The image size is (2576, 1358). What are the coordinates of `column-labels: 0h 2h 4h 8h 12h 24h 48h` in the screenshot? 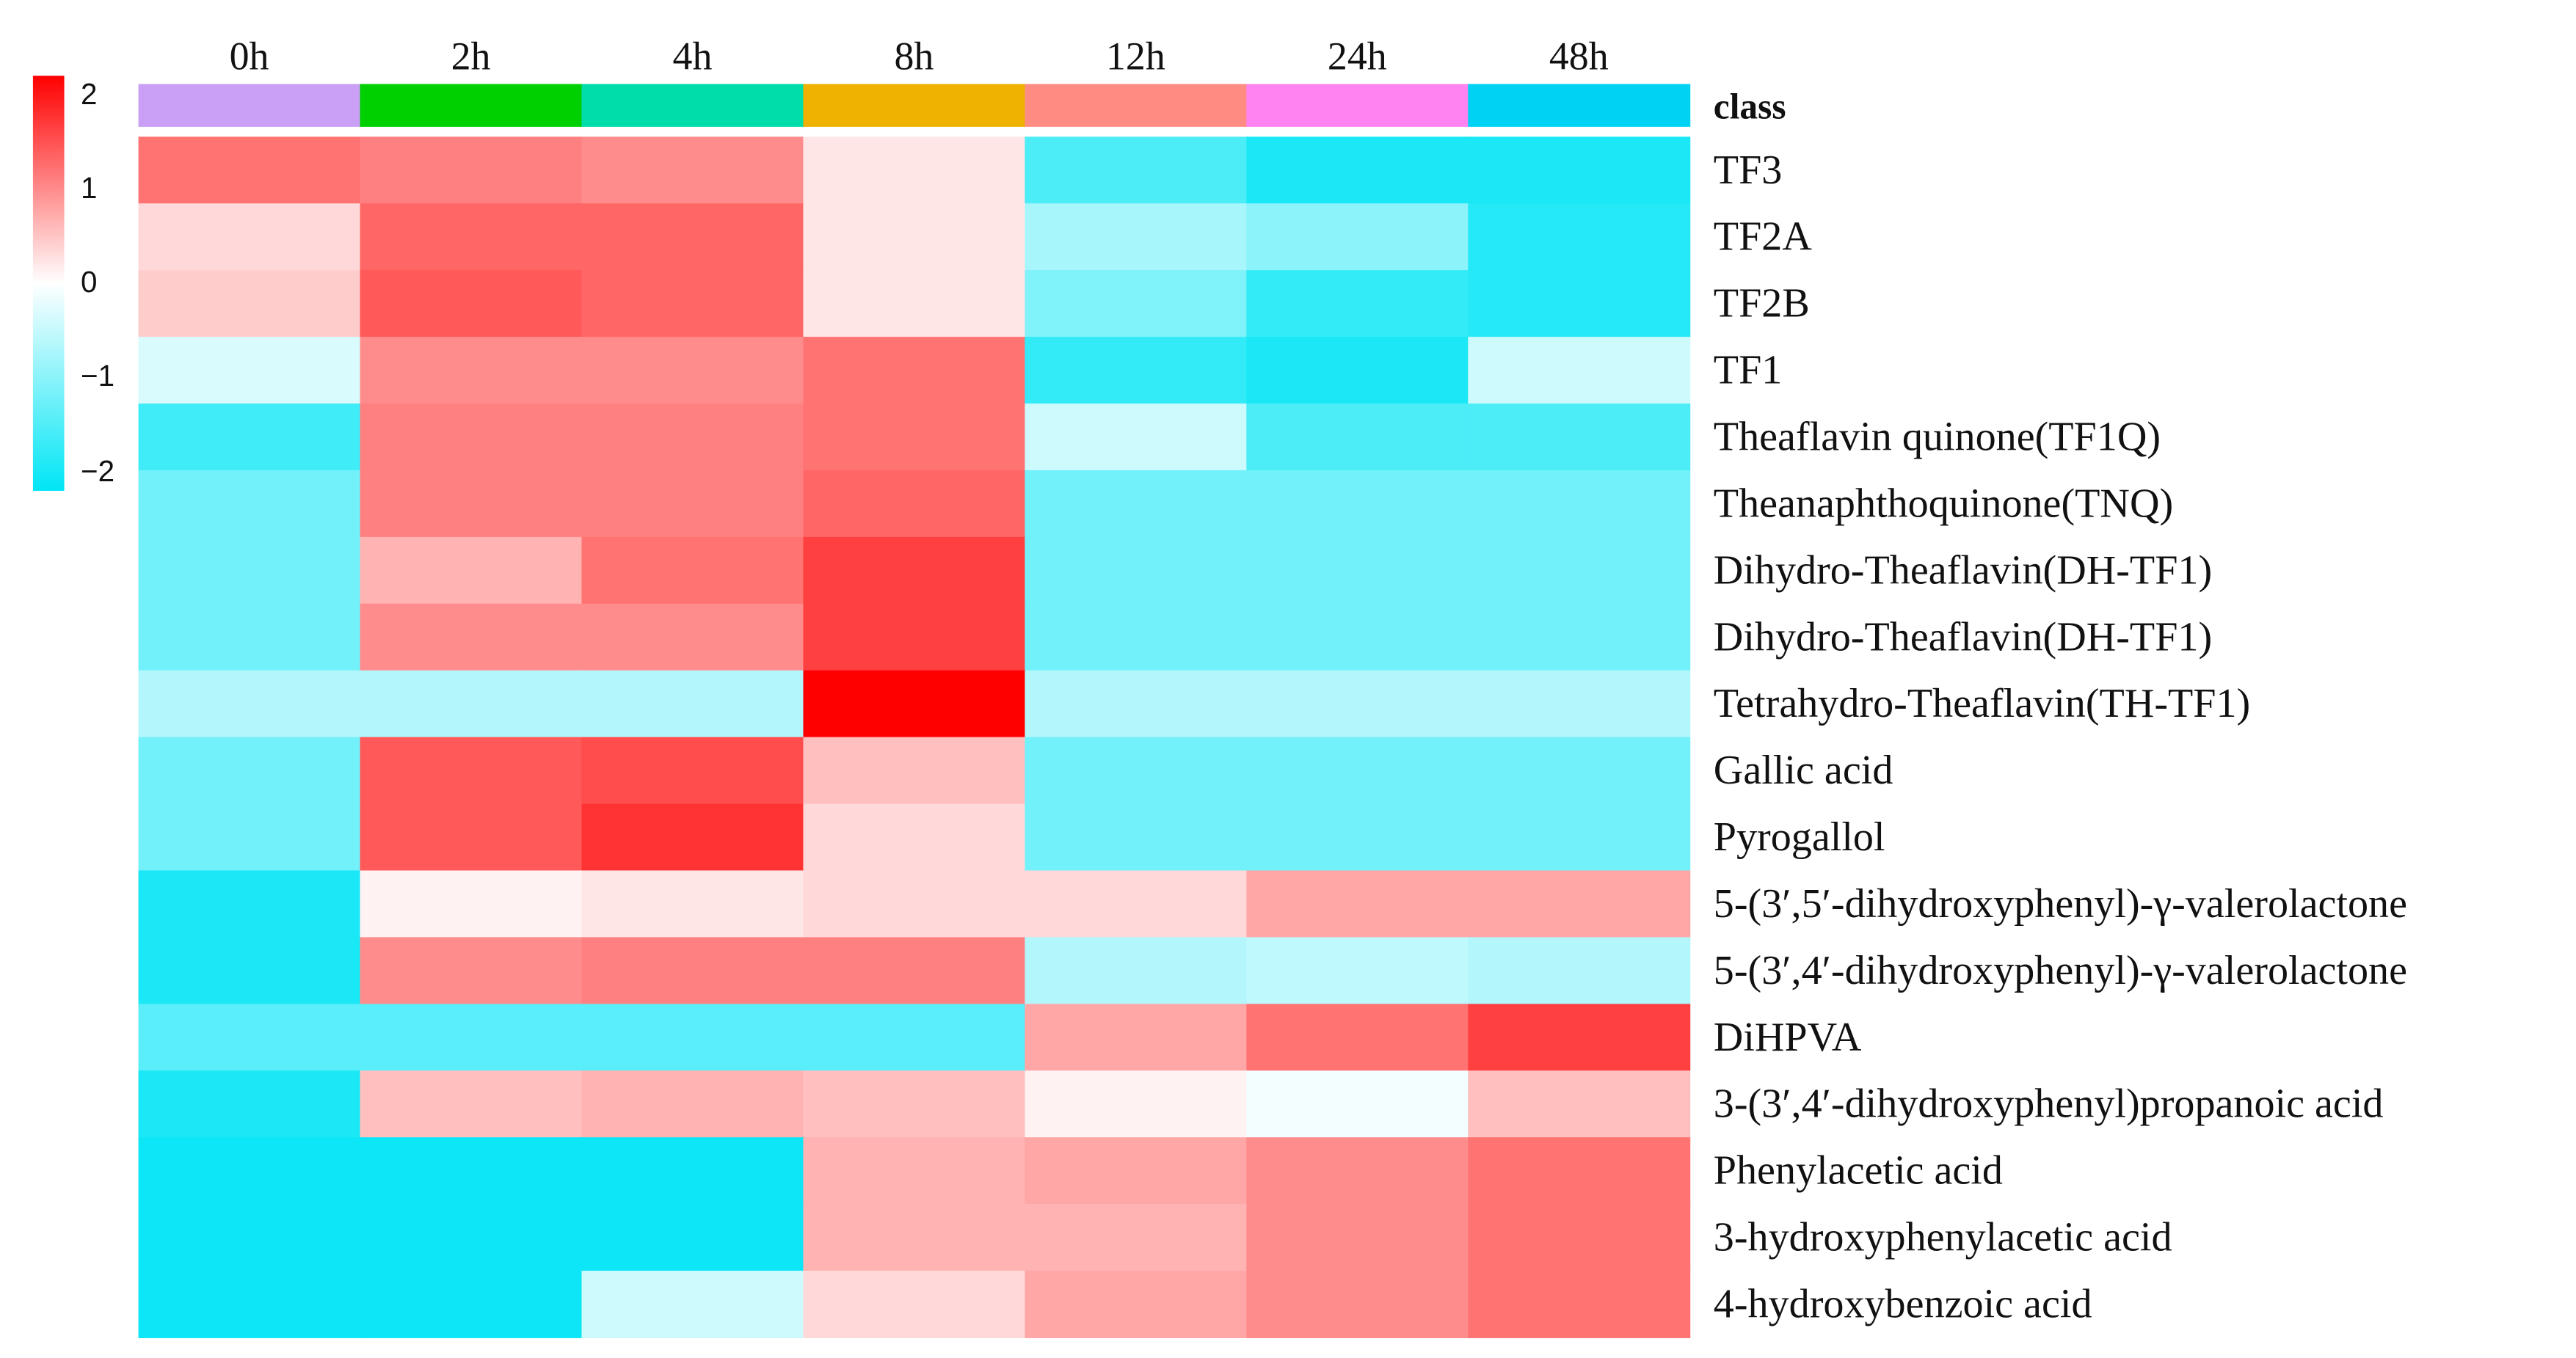 It's located at (919, 56).